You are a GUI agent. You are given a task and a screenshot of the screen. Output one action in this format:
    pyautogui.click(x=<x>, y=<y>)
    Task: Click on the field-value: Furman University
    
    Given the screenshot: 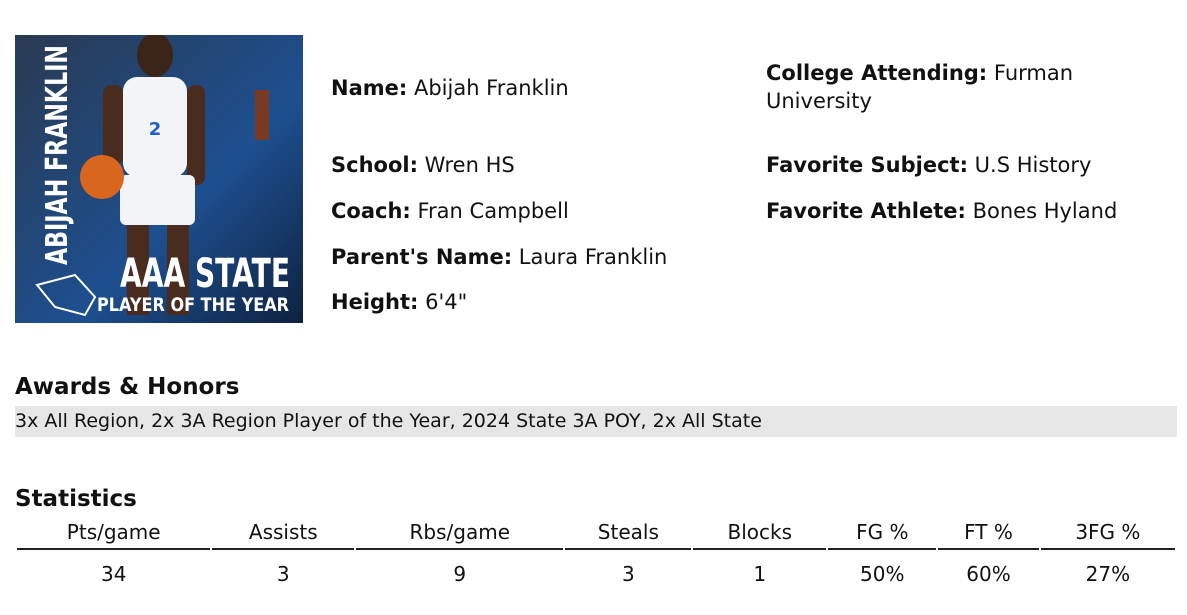 What is the action you would take?
    pyautogui.click(x=920, y=87)
    